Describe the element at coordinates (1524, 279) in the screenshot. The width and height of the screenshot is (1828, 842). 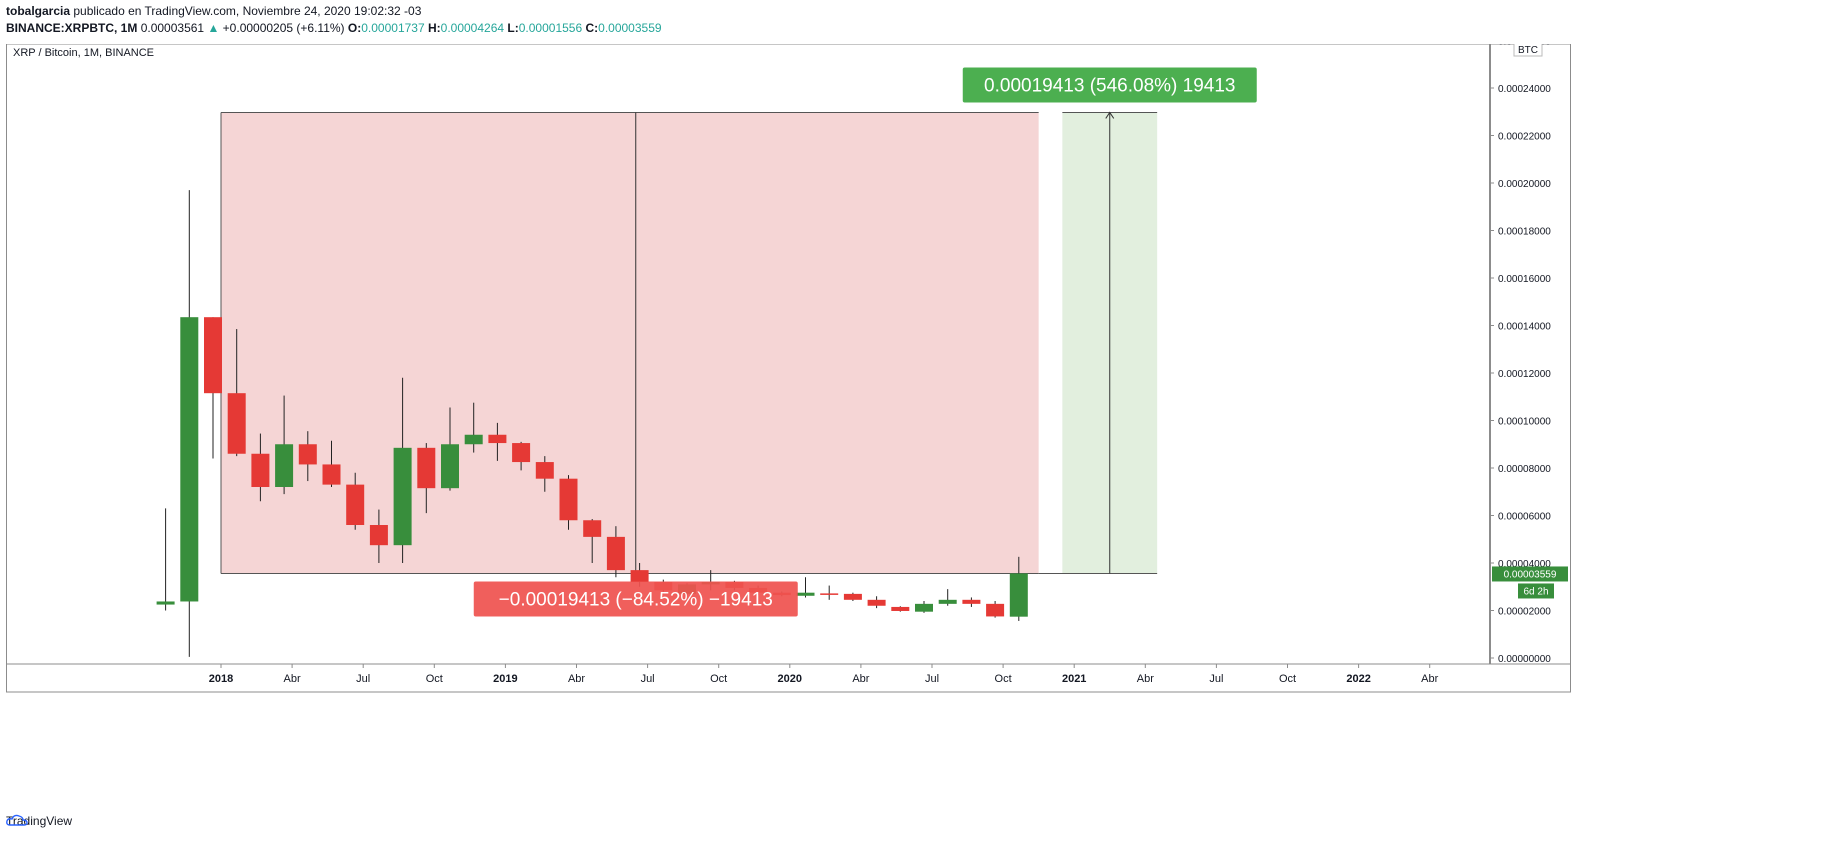
I see `y-tick-label: 0.00016000` at that location.